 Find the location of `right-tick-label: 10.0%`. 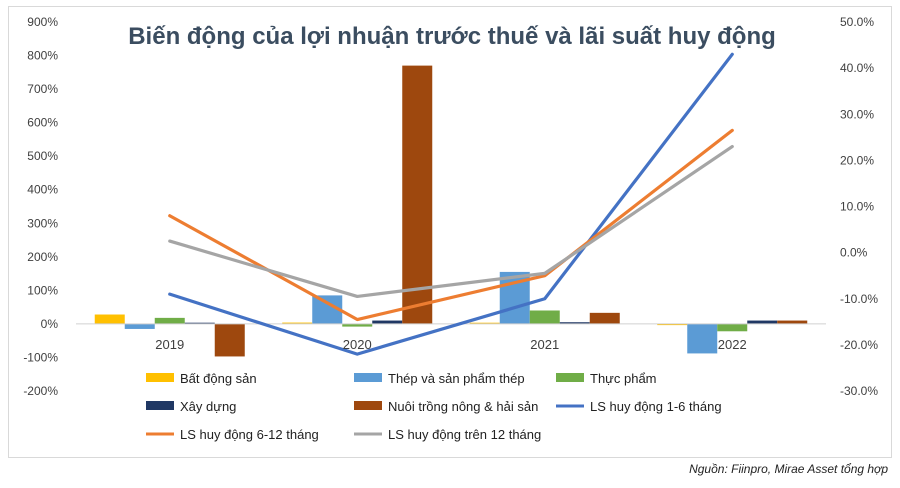

right-tick-label: 10.0% is located at coordinates (857, 207).